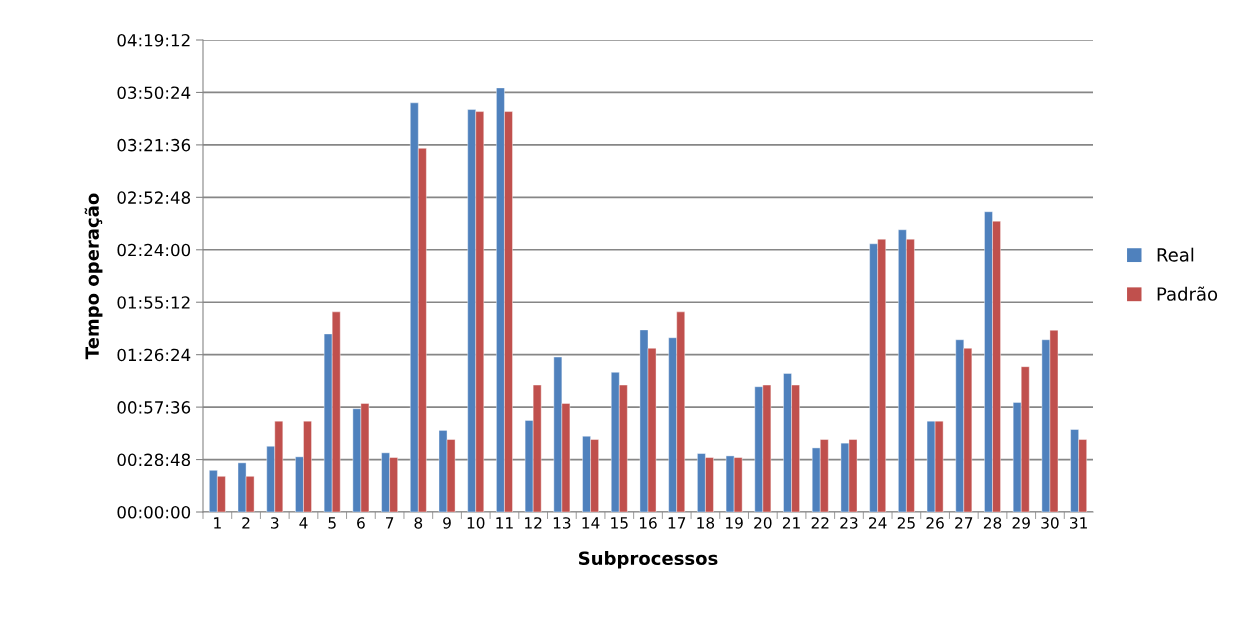 The height and width of the screenshot is (617, 1248). I want to click on x-tick-label: 21, so click(791, 523).